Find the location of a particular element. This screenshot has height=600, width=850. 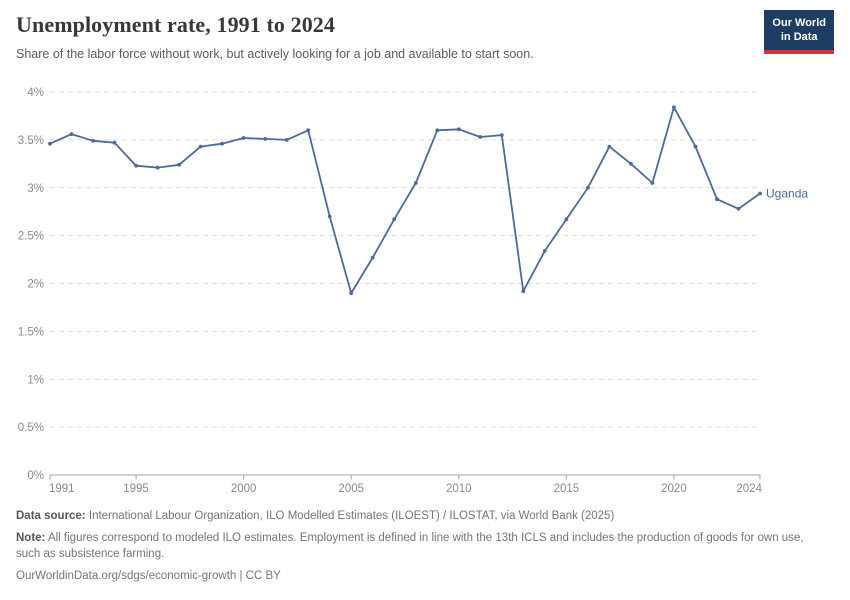

x-axis-label: 2024 is located at coordinates (749, 489).